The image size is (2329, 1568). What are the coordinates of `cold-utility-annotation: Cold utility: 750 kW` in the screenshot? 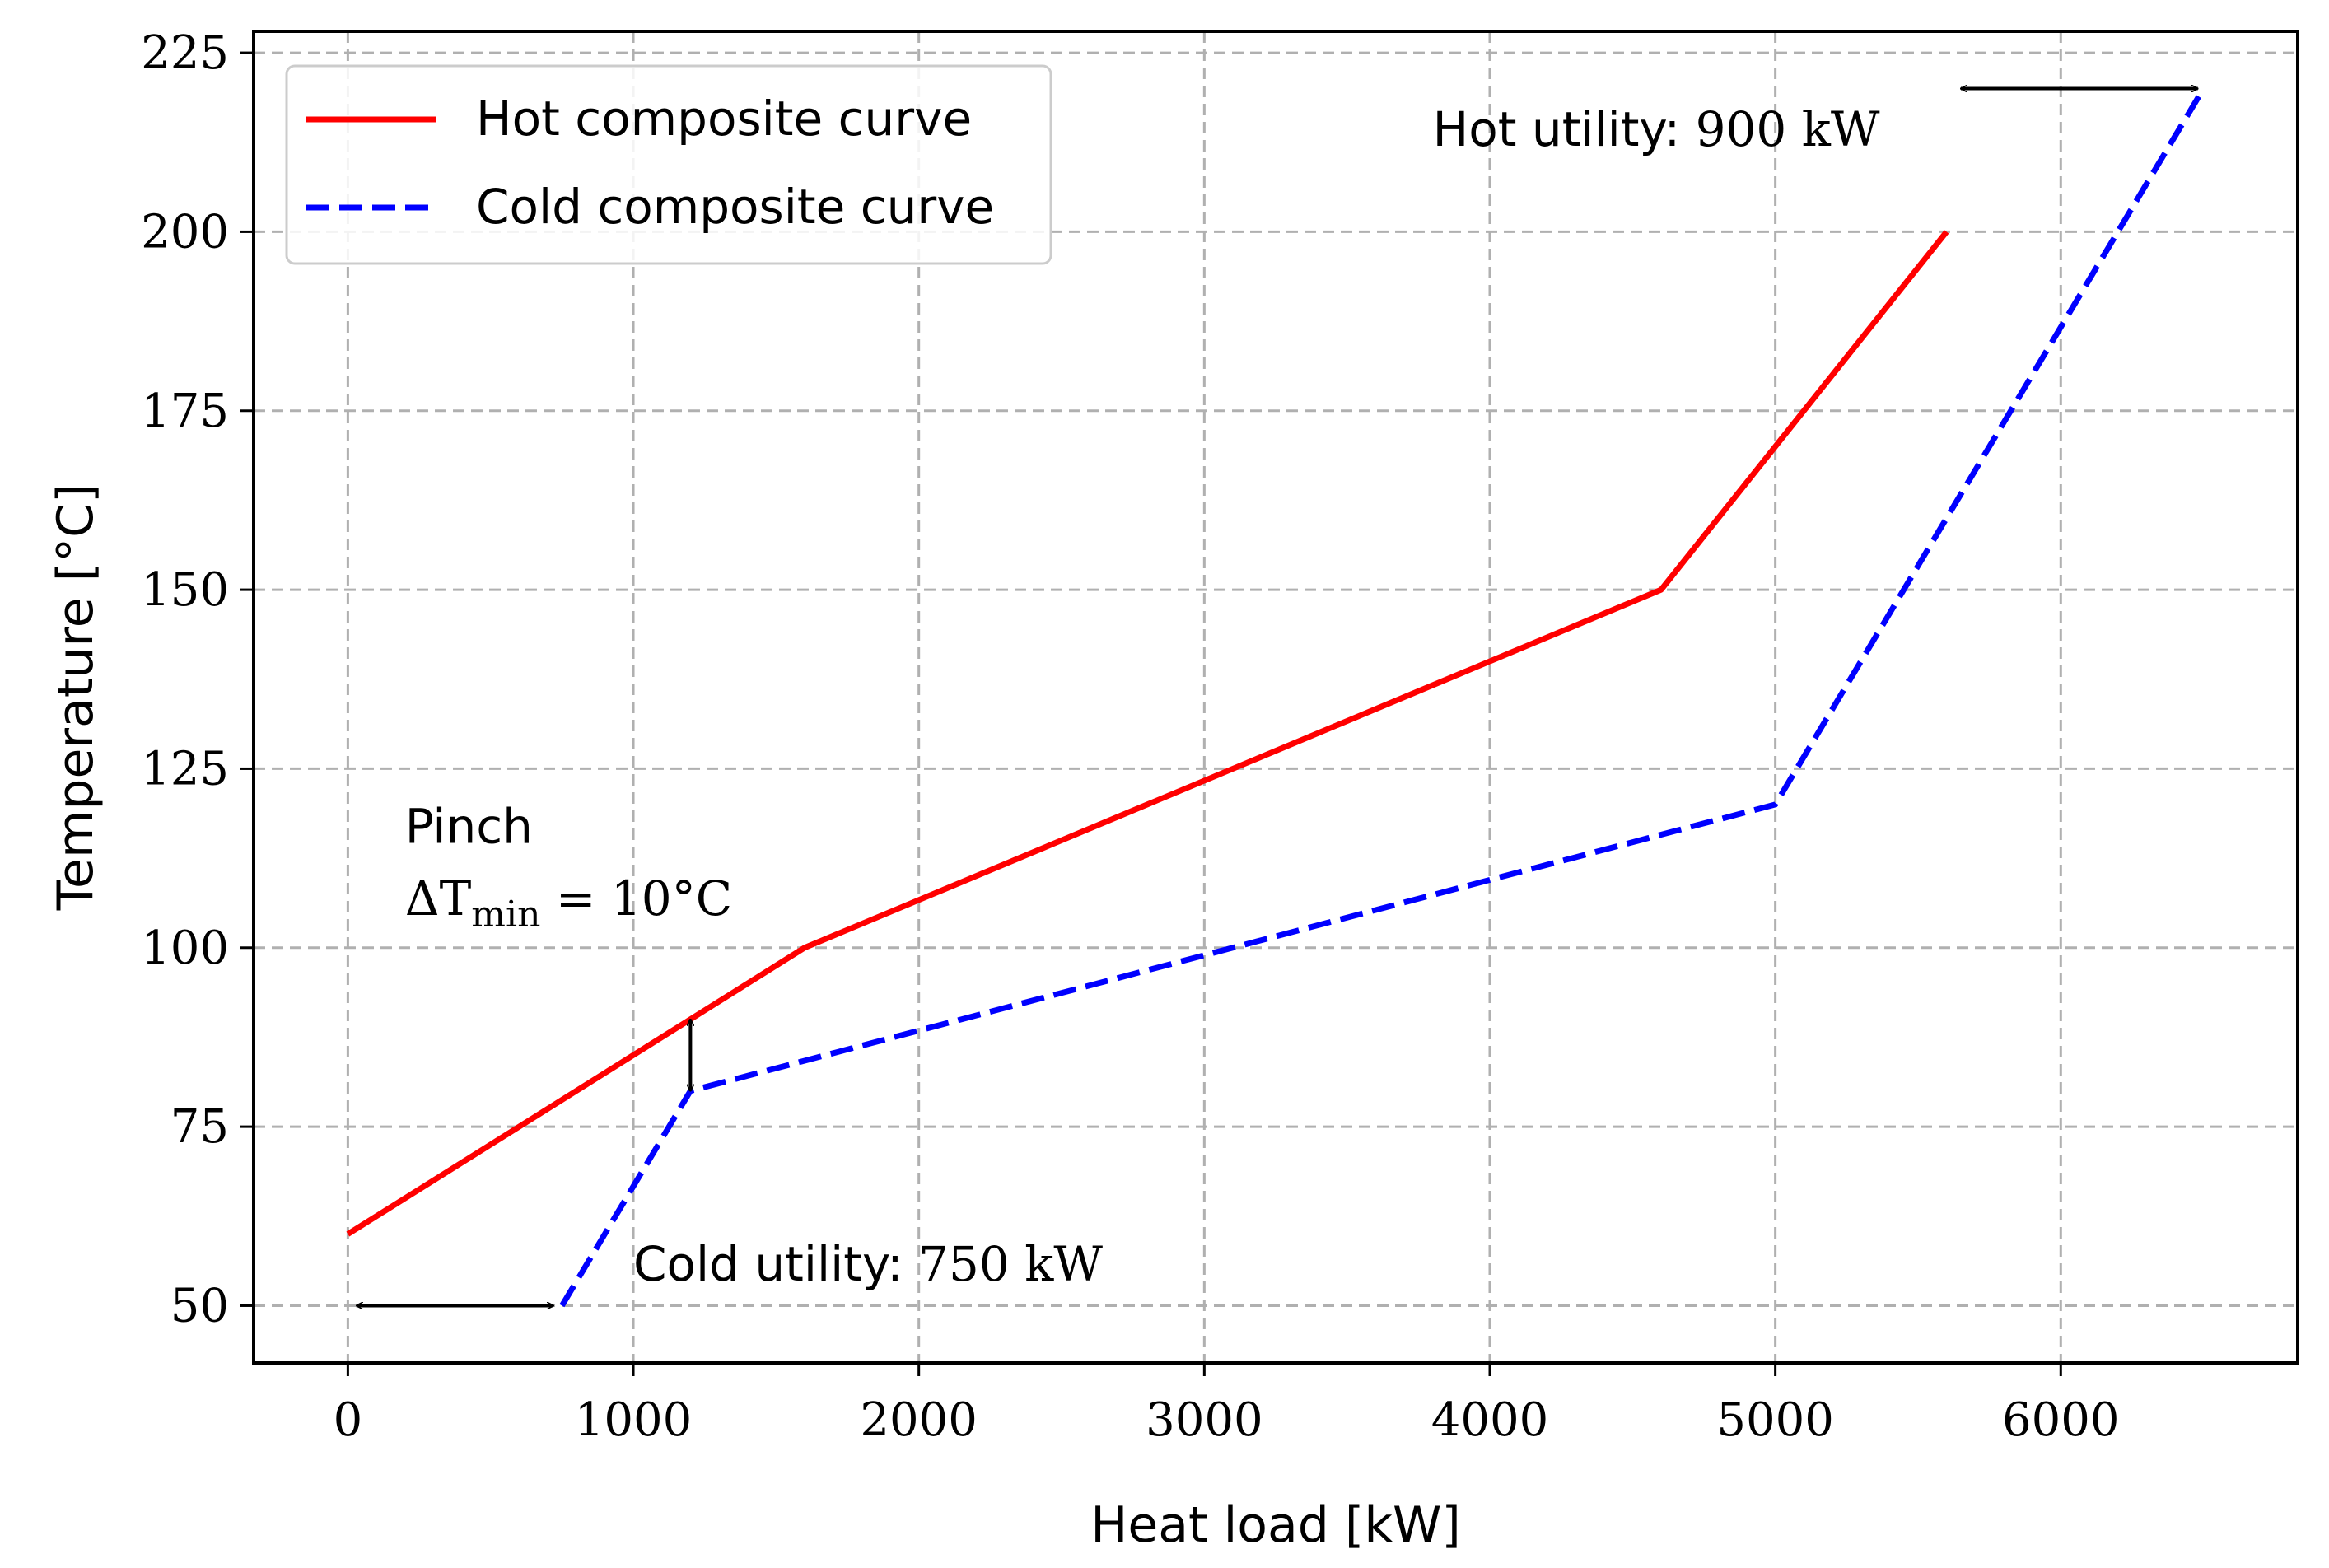 It's located at (868, 1264).